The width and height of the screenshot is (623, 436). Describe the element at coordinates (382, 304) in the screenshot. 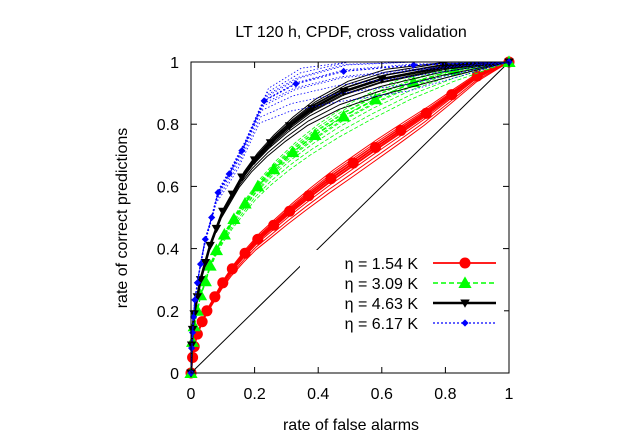

I see `legend-label: η = 4.63 K` at that location.